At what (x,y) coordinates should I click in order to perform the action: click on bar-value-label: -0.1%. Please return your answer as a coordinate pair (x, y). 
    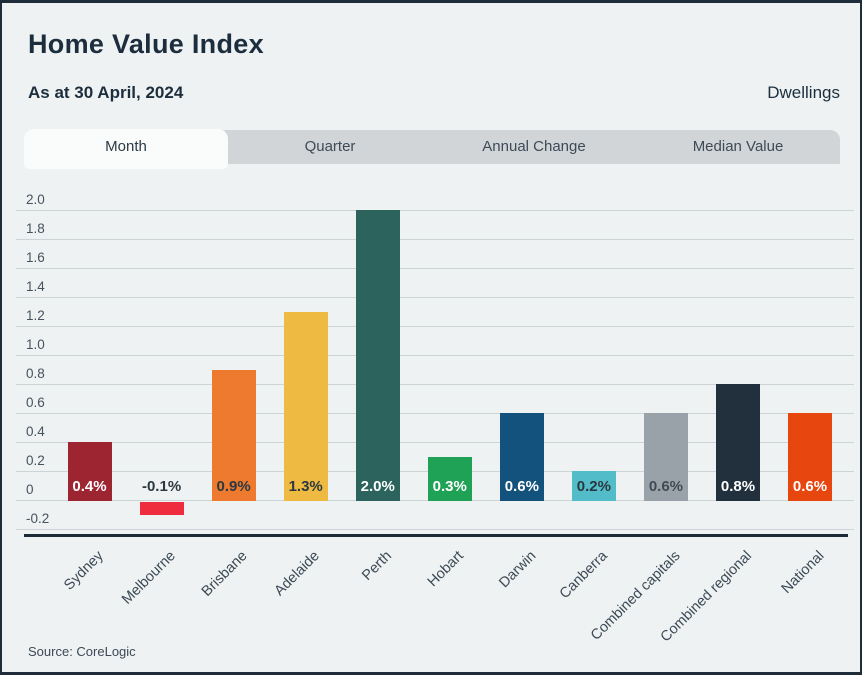
    Looking at the image, I should click on (161, 486).